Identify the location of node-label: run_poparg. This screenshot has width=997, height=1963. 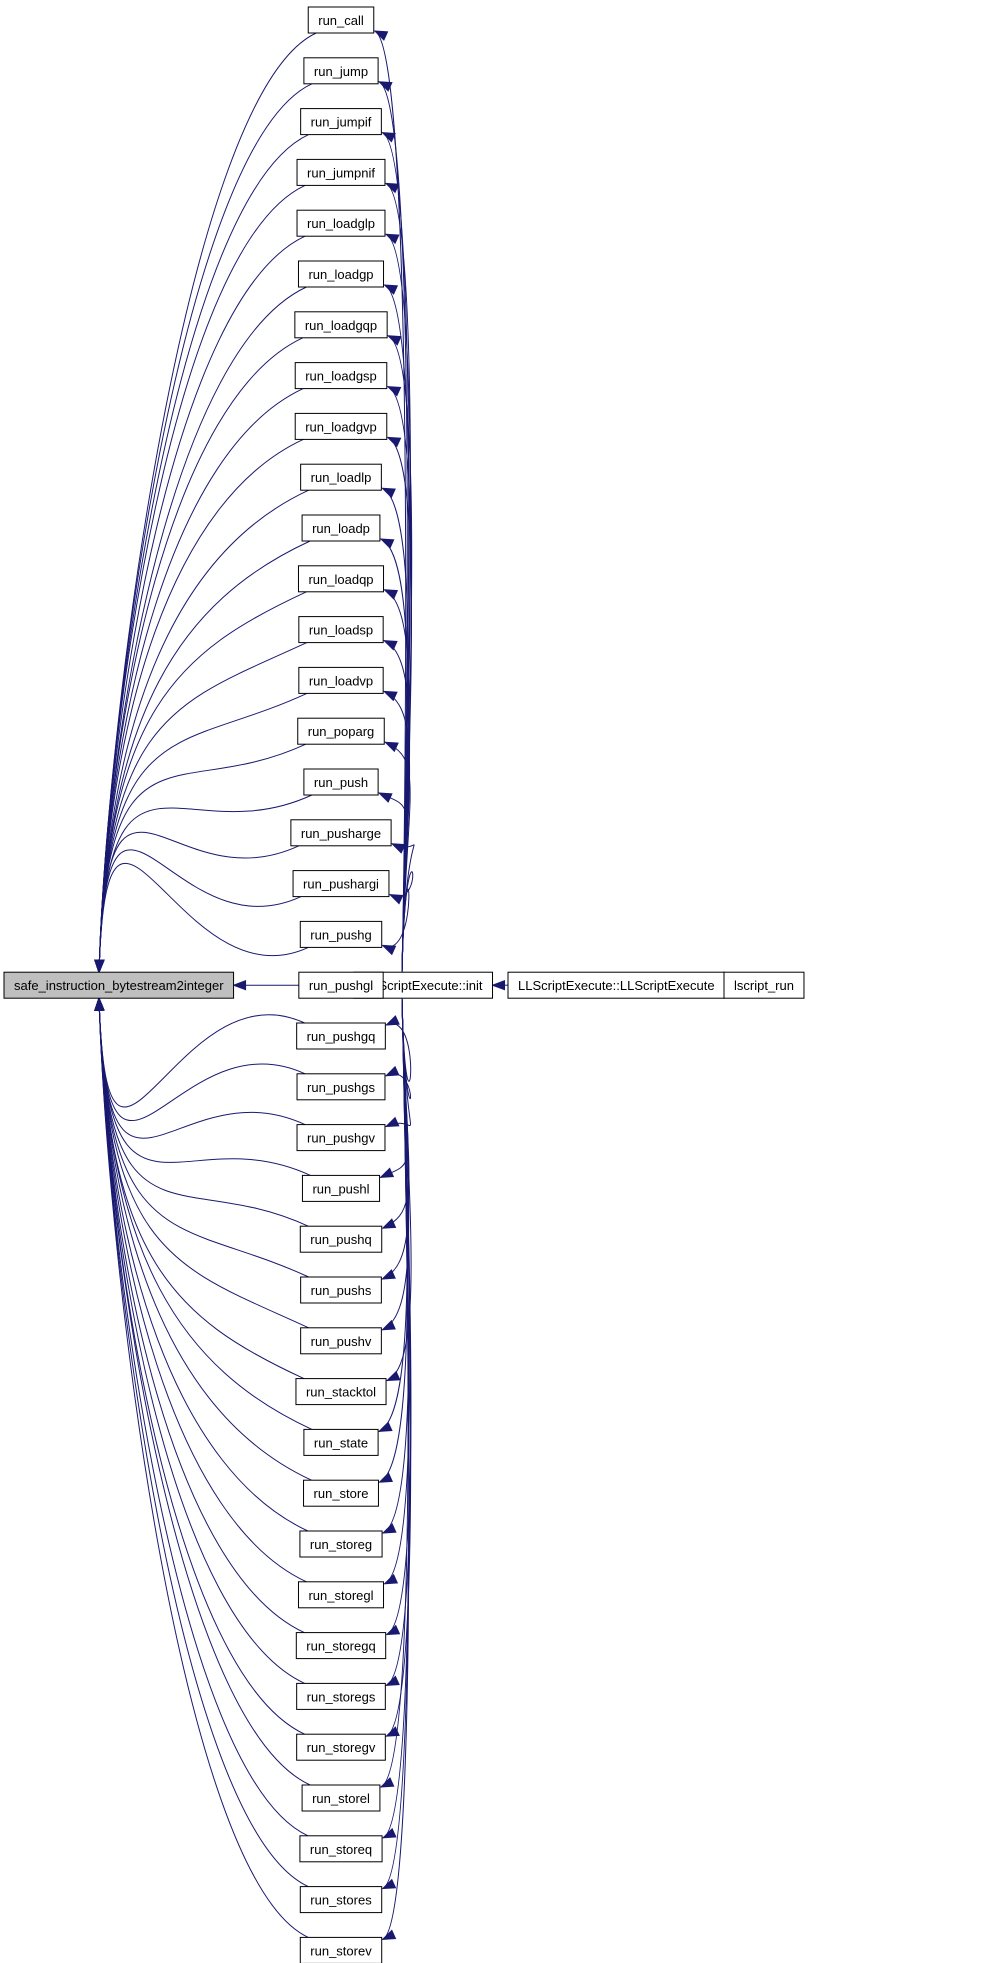
(341, 731).